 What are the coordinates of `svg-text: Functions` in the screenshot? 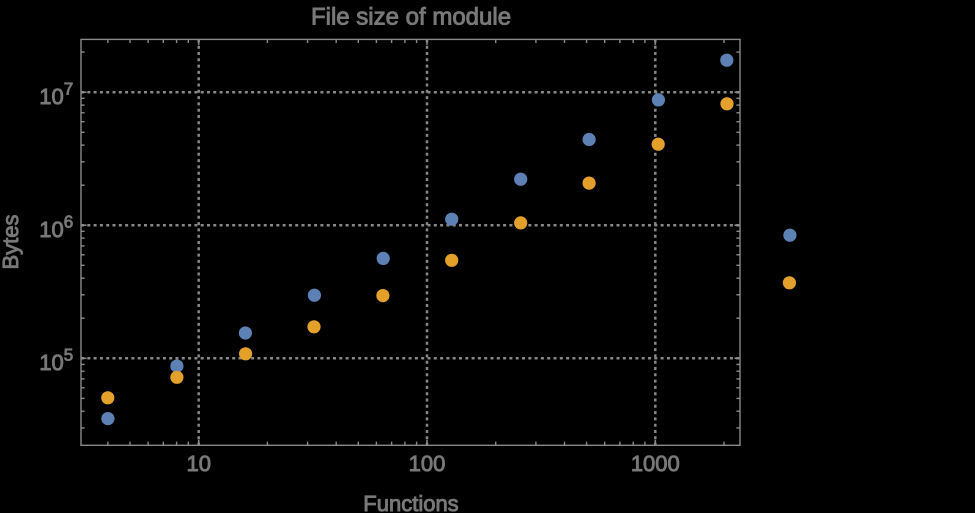 It's located at (410, 502).